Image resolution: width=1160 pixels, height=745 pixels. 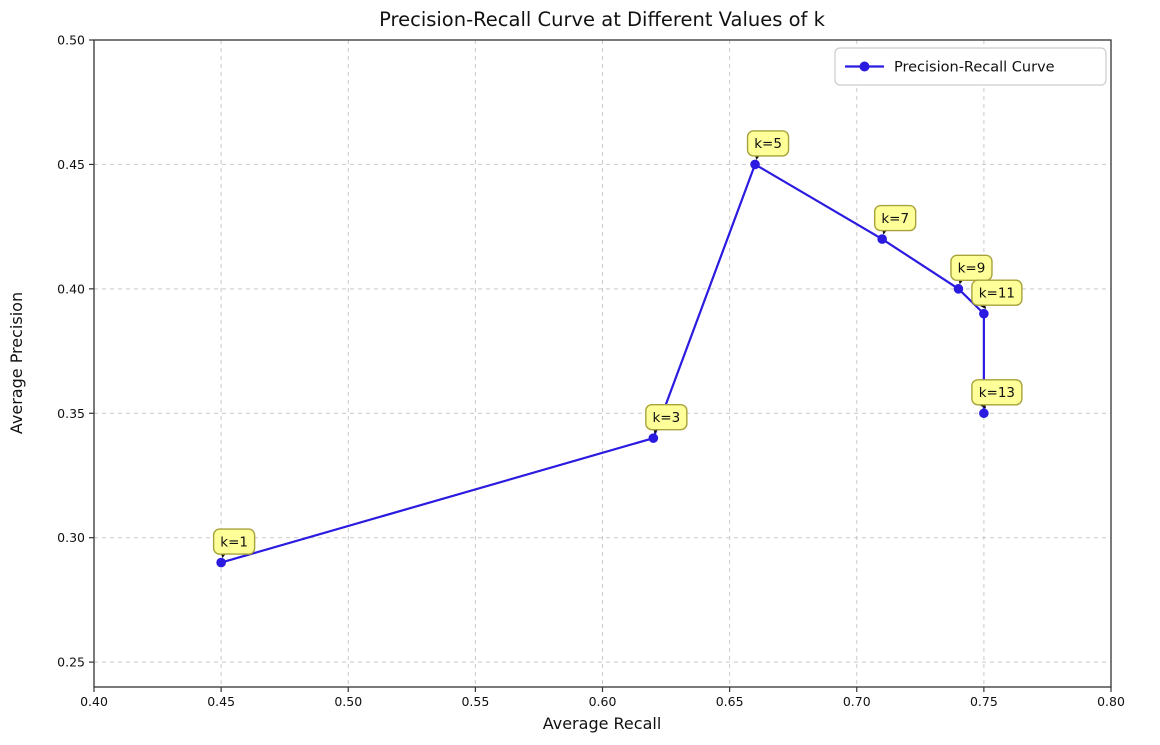 What do you see at coordinates (71, 537) in the screenshot?
I see `y-tick-label: 0.30` at bounding box center [71, 537].